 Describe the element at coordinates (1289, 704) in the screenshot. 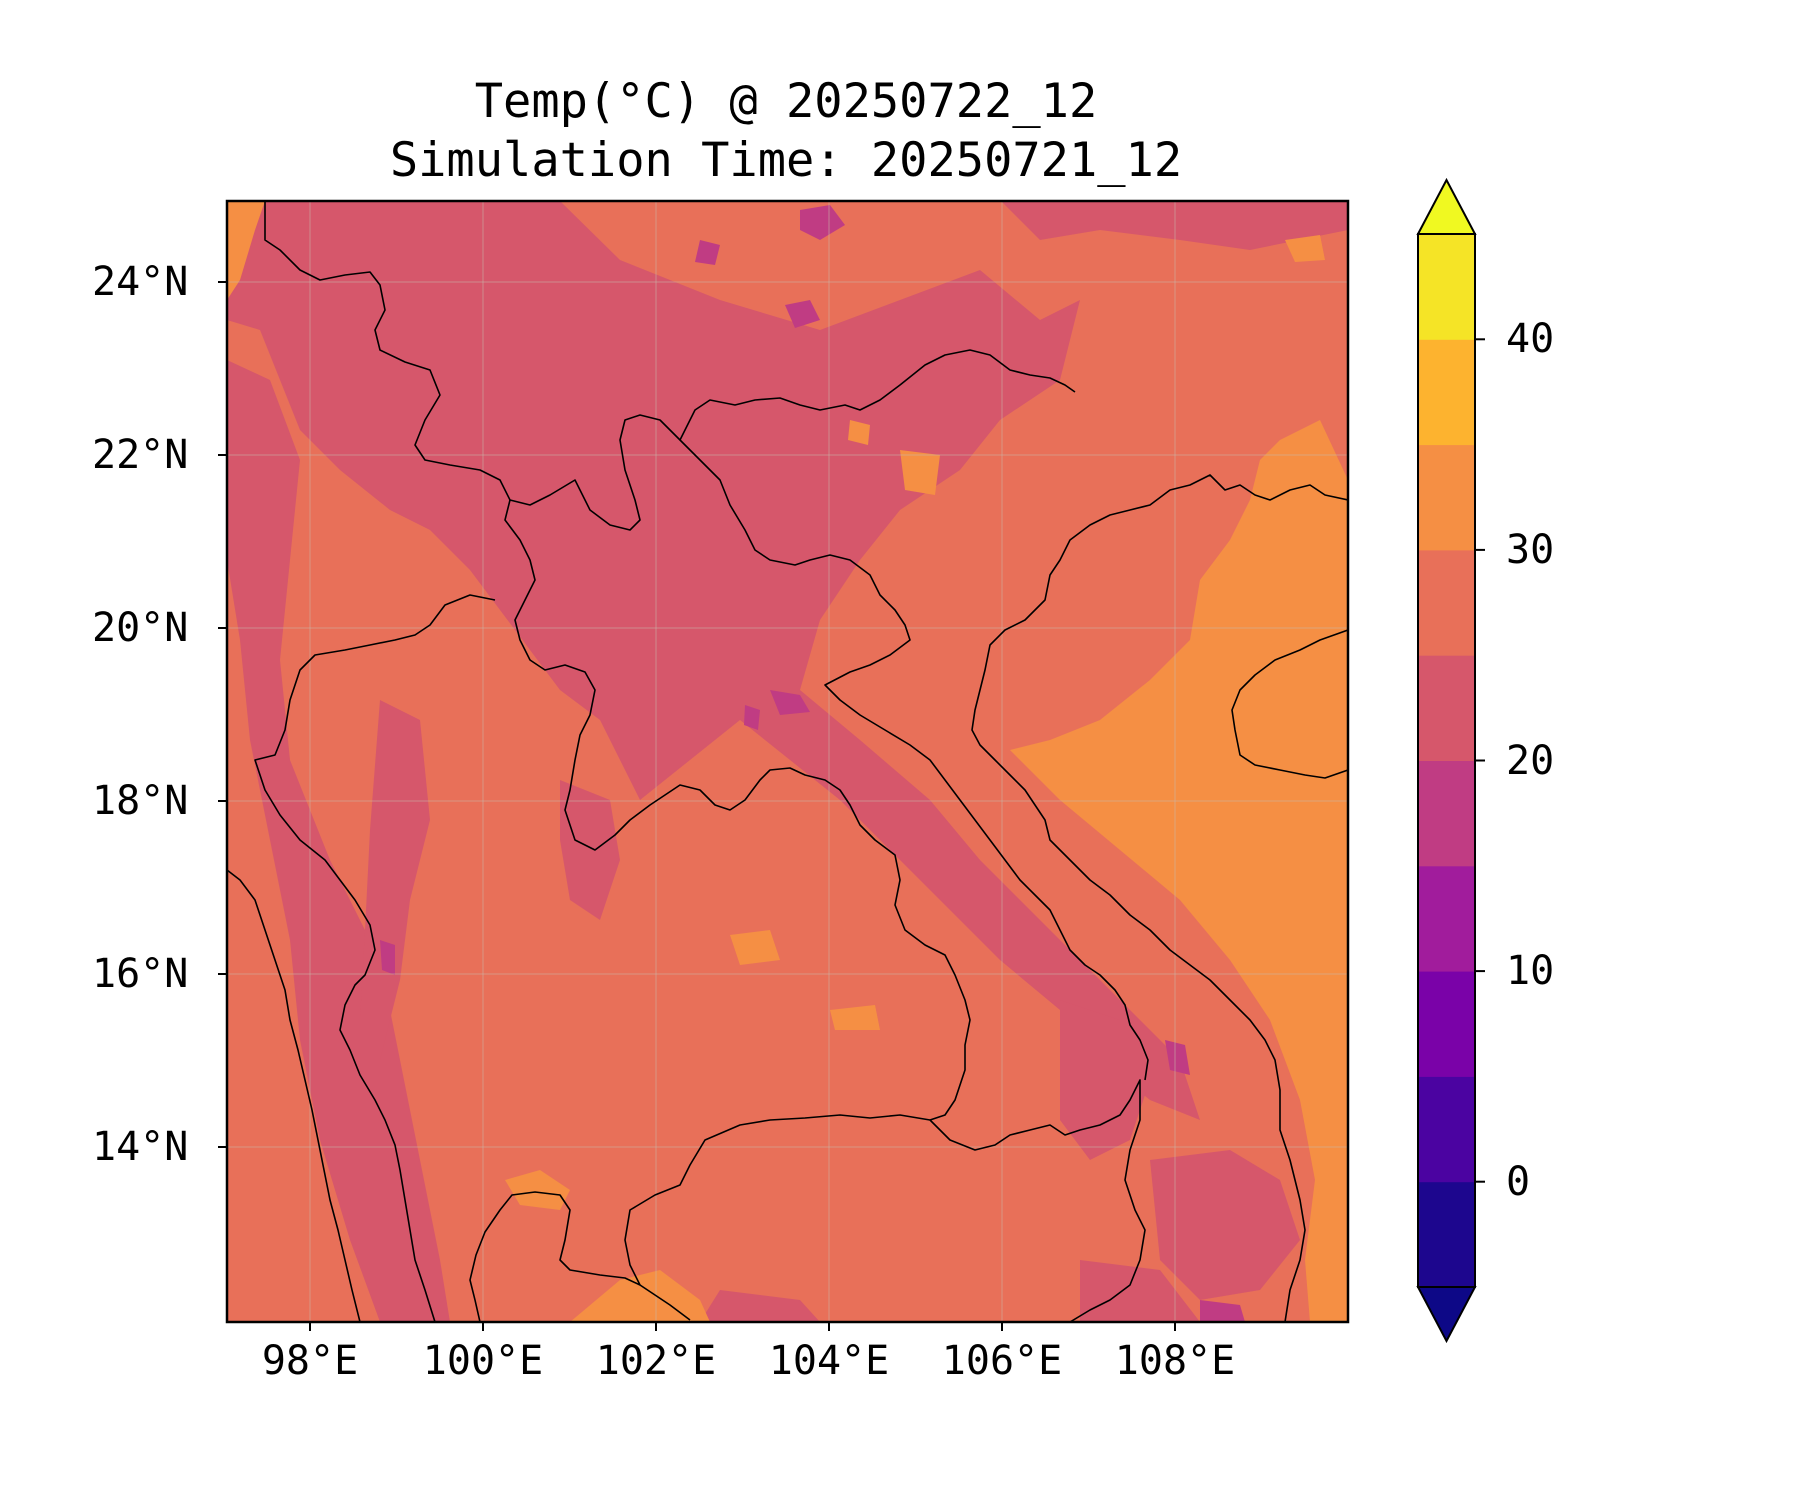

I see `coastline-hainan` at that location.